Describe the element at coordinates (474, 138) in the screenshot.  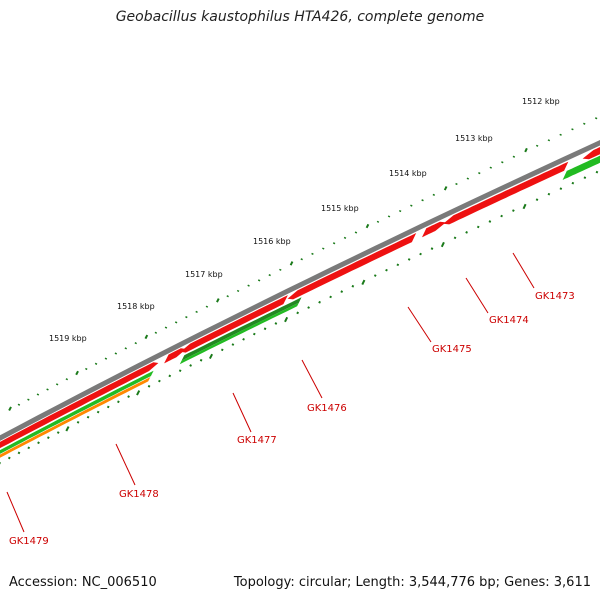
I see `kbp-tick-label: 1513 kbp` at that location.